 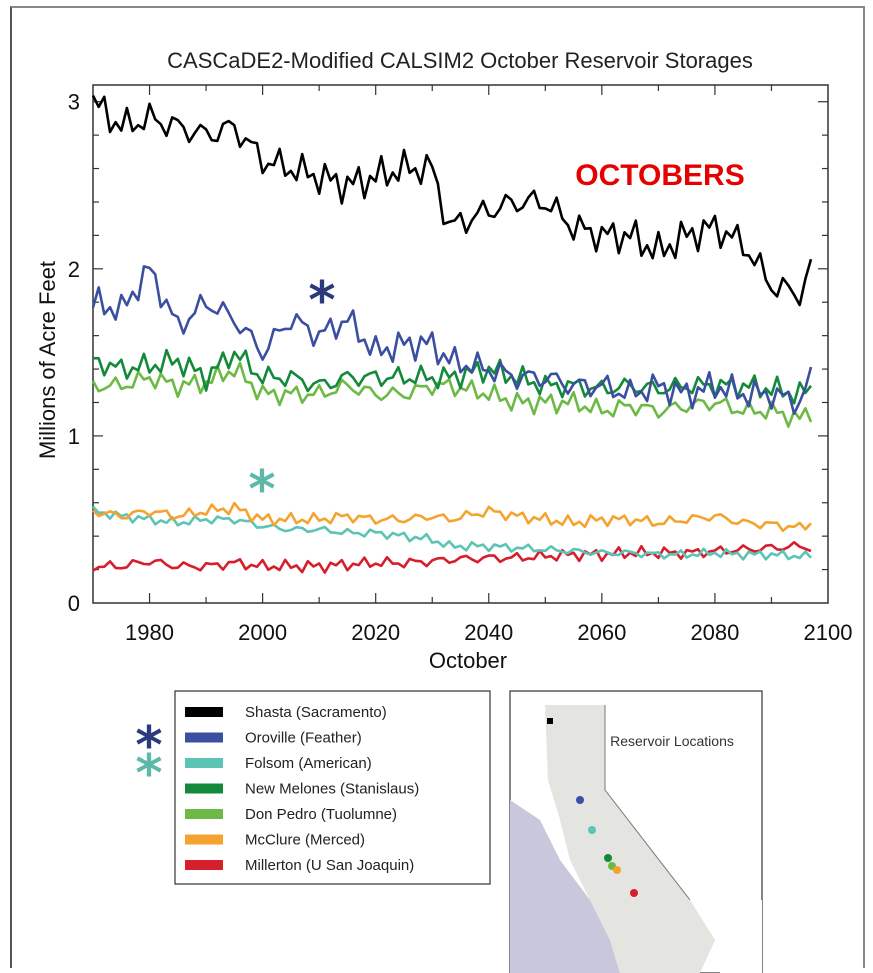 I want to click on x-tick-label: 2040, so click(x=488, y=632).